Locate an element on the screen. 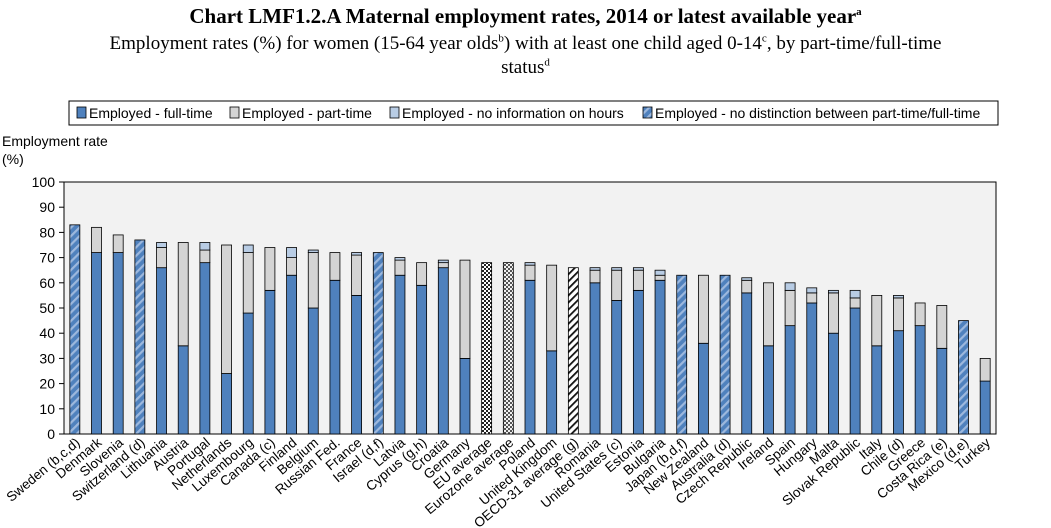 The image size is (1051, 528). y-tick-label: 70 is located at coordinates (47, 258).